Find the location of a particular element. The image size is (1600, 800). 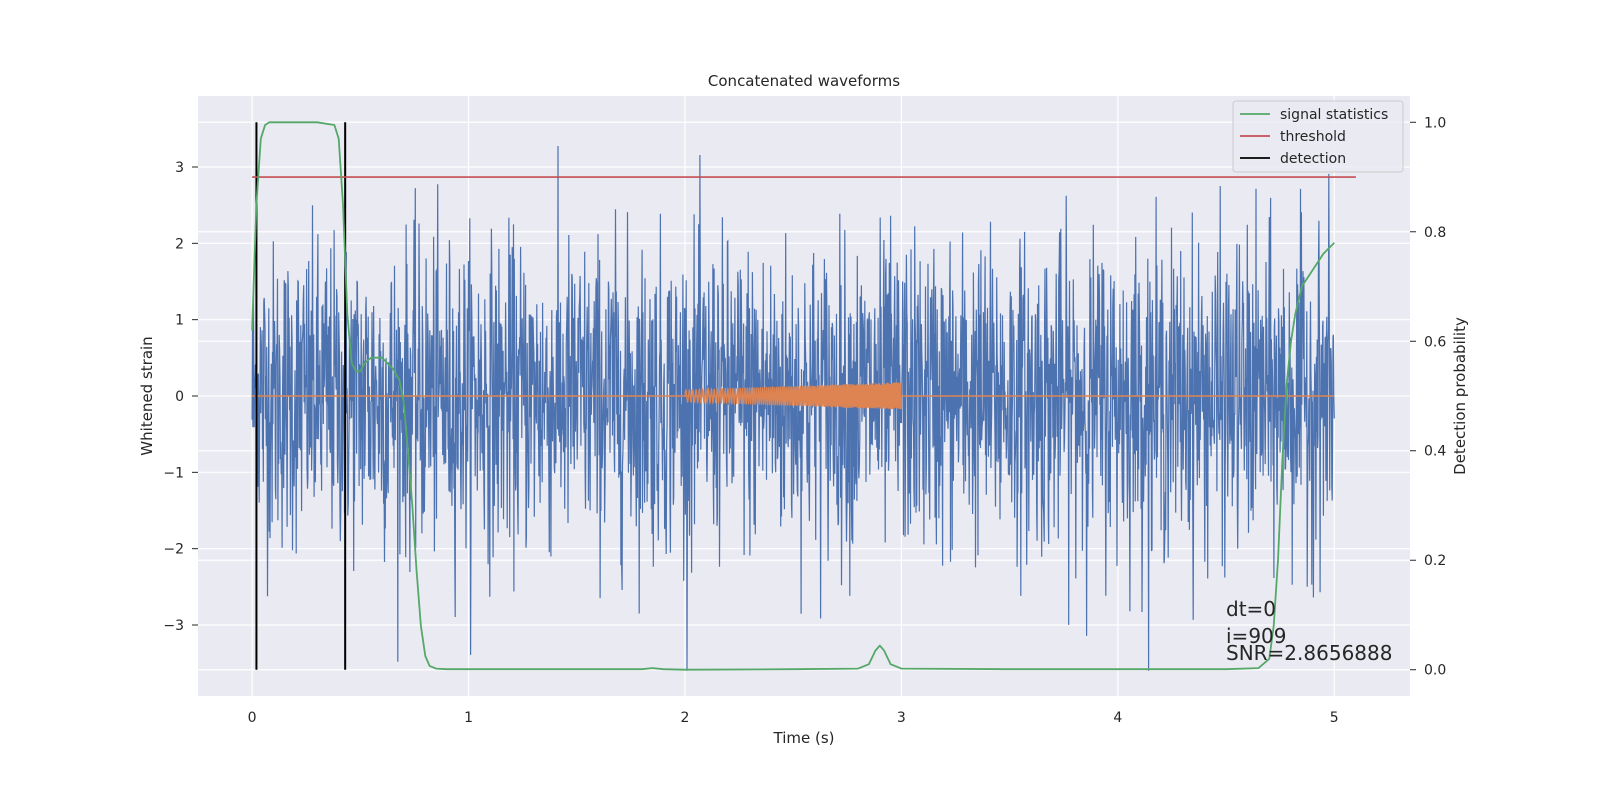

chirp-template-line is located at coordinates (793, 396).